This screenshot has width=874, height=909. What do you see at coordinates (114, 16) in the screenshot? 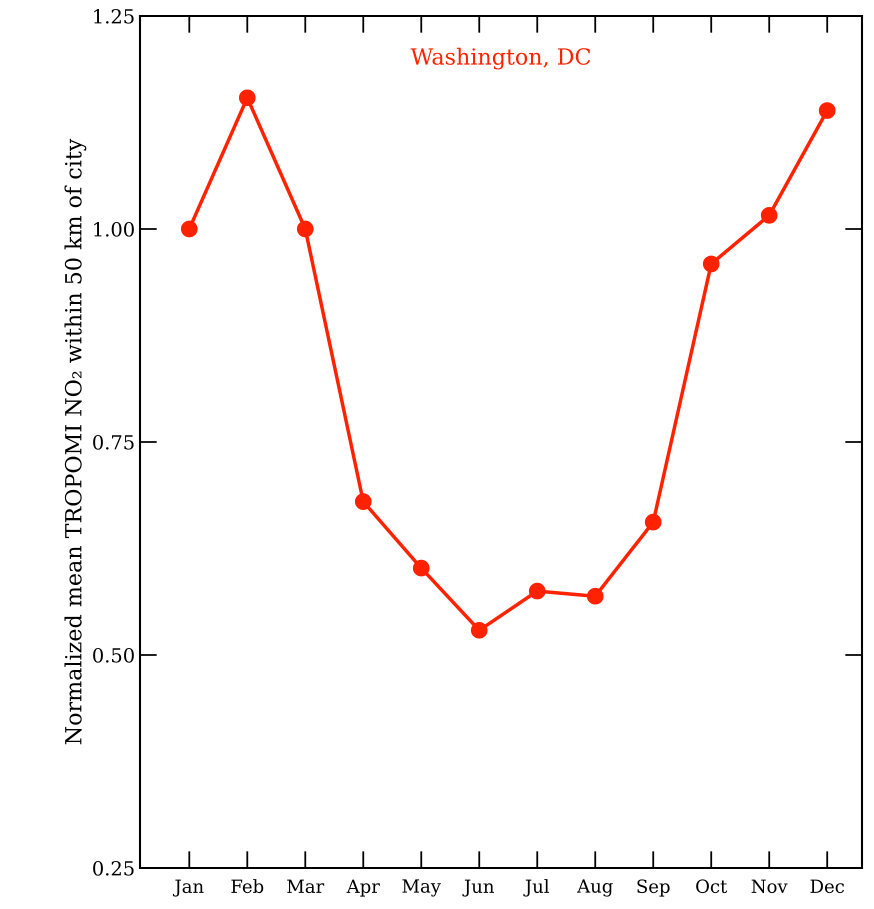
I see `y-tick-label: 1.25` at bounding box center [114, 16].